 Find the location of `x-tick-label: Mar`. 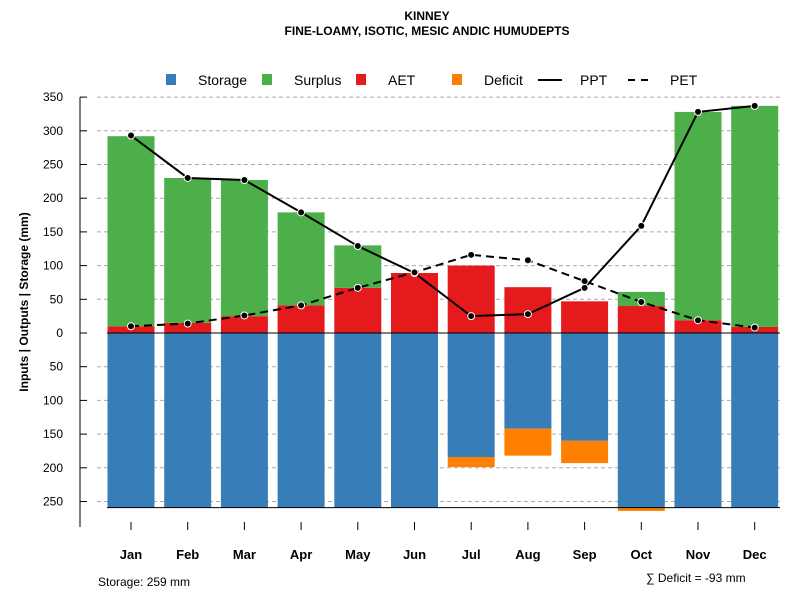

x-tick-label: Mar is located at coordinates (244, 554).